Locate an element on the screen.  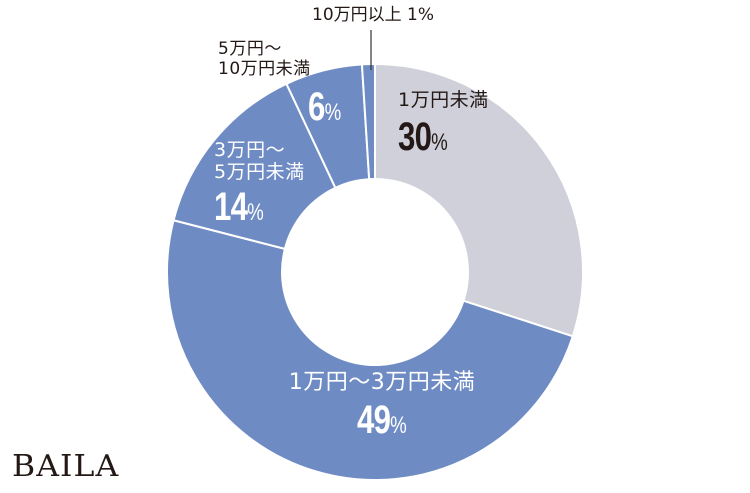
label-r30k-50k: 3万円〜 5万円未満 14% is located at coordinates (259, 184).